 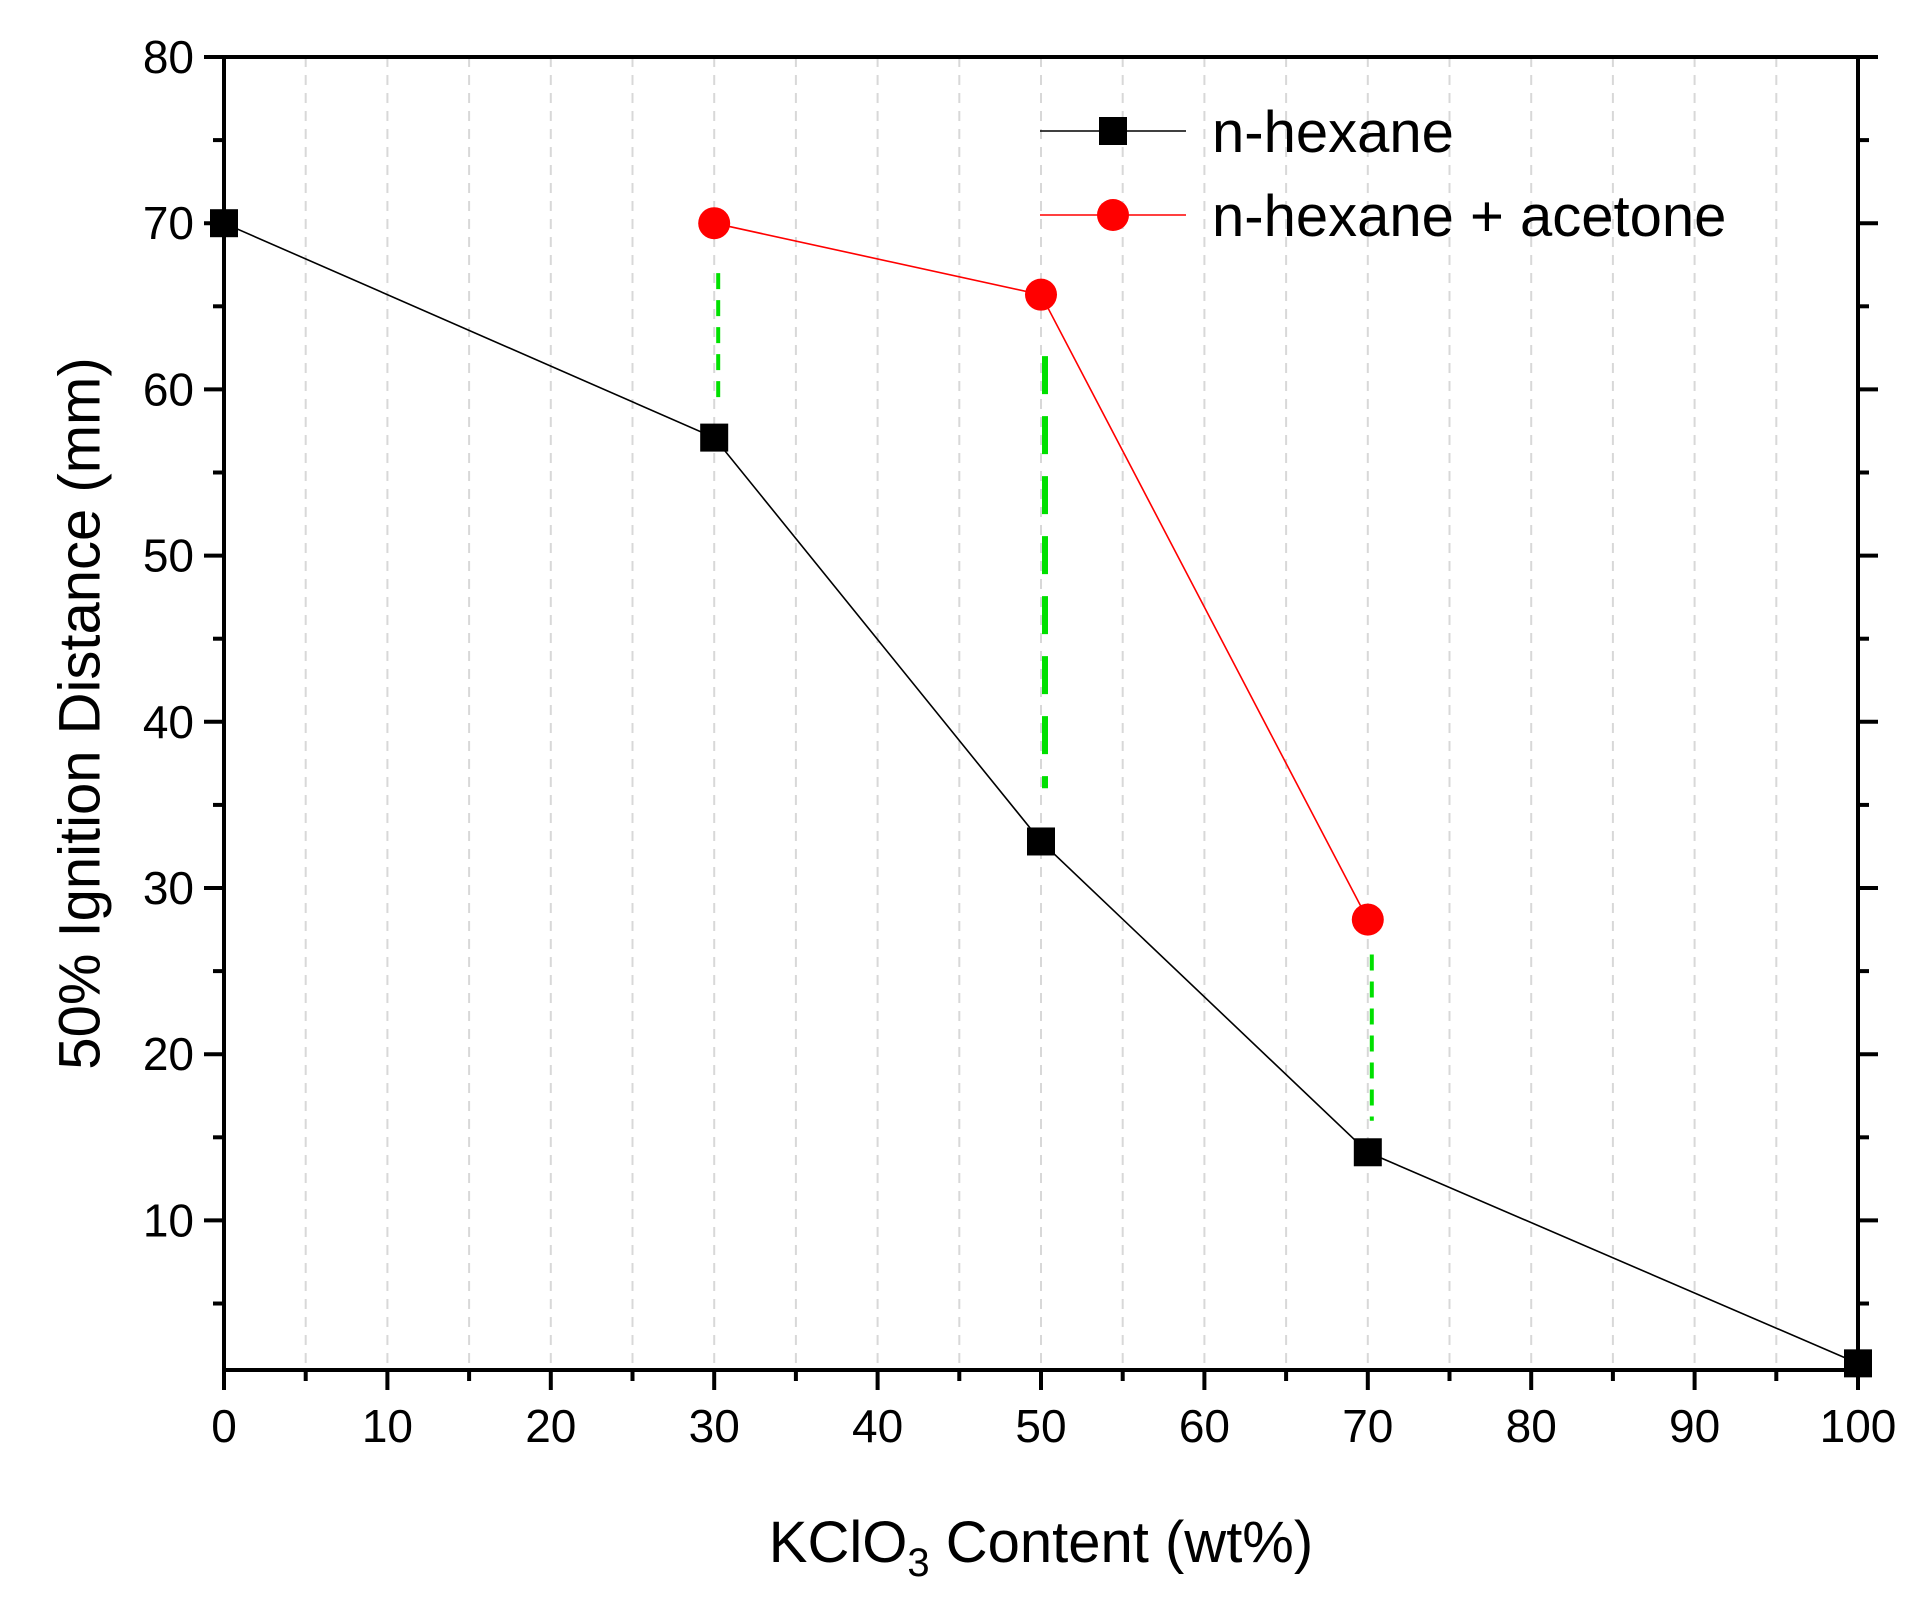 What do you see at coordinates (838, 1542) in the screenshot?
I see `x-axis-title-prefix: KClO` at bounding box center [838, 1542].